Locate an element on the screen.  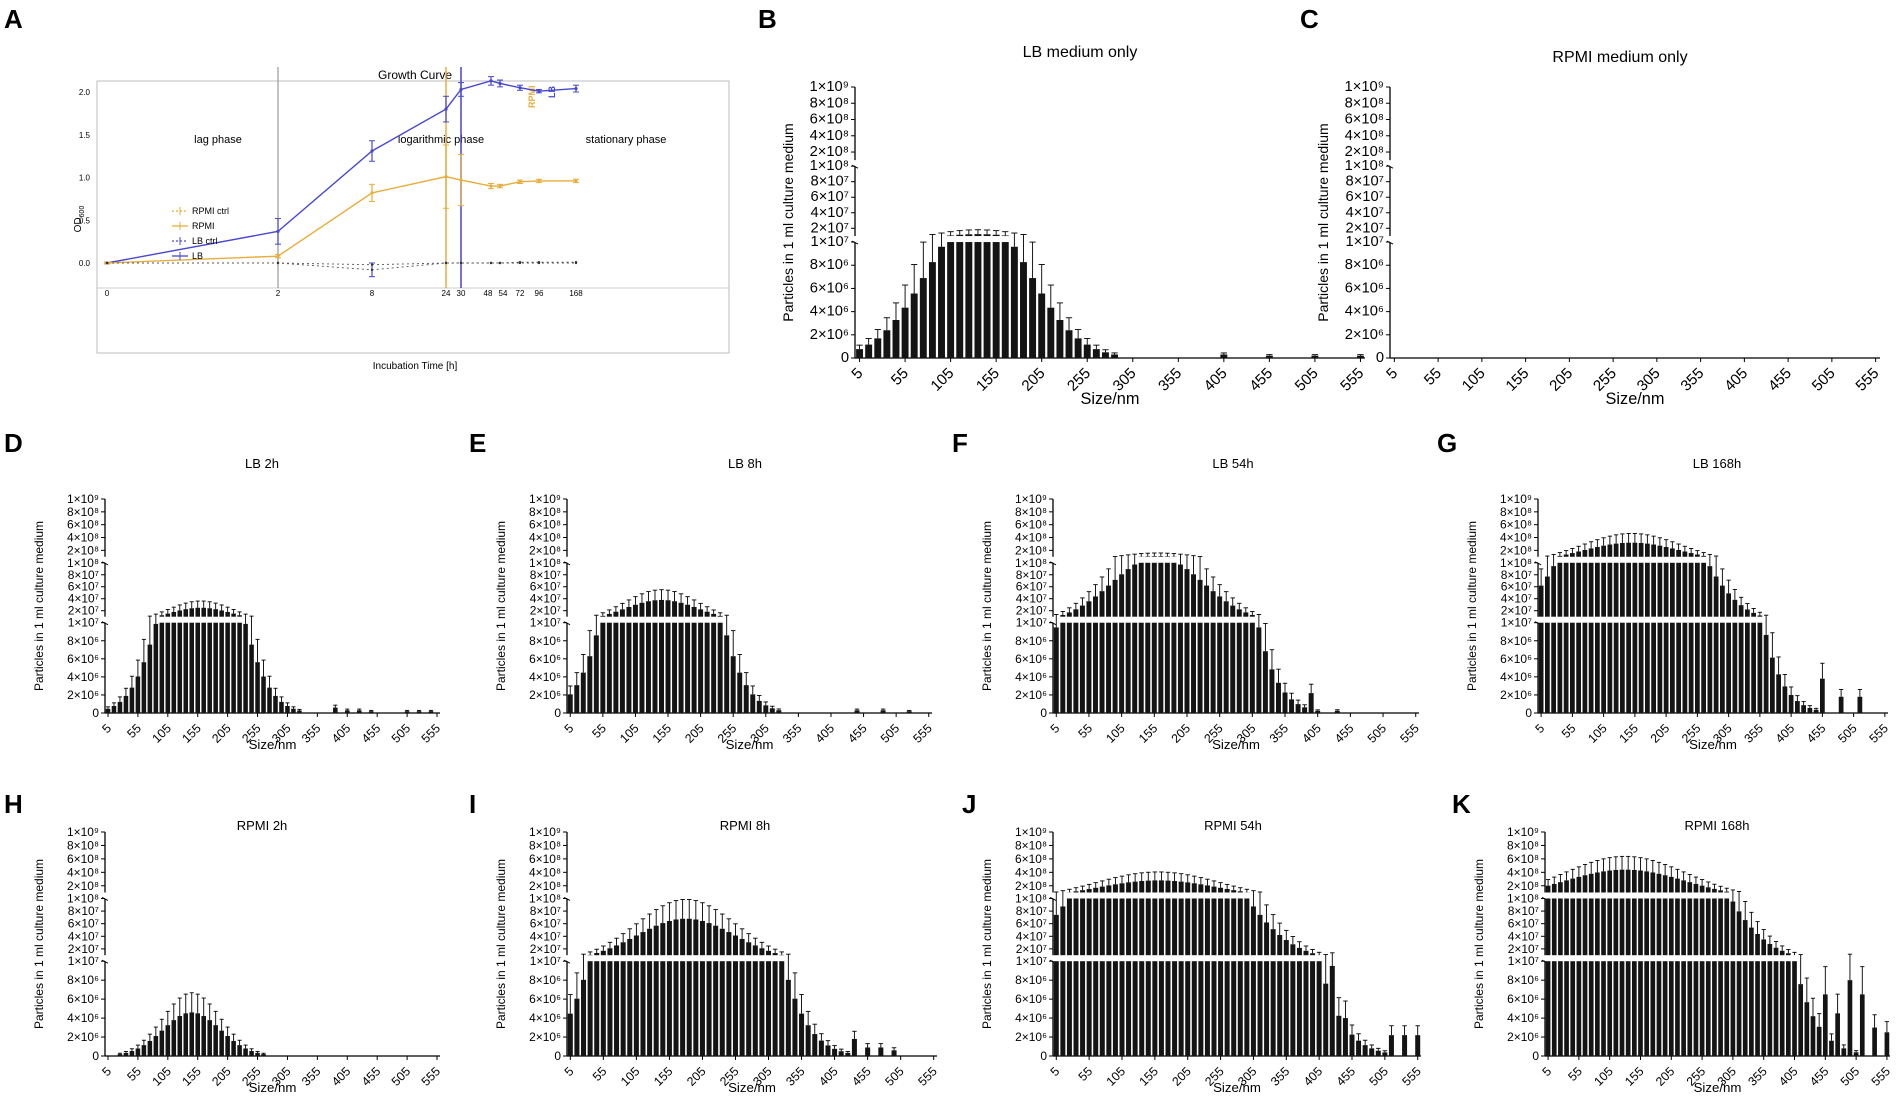
hist-xtick-label: 505 is located at coordinates (1850, 1076).